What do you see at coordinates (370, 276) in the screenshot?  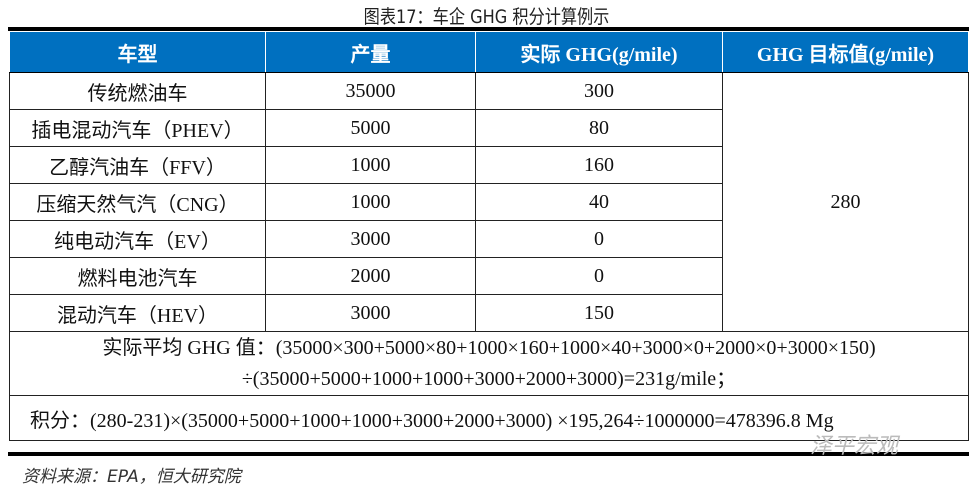 I see `output: 2000` at bounding box center [370, 276].